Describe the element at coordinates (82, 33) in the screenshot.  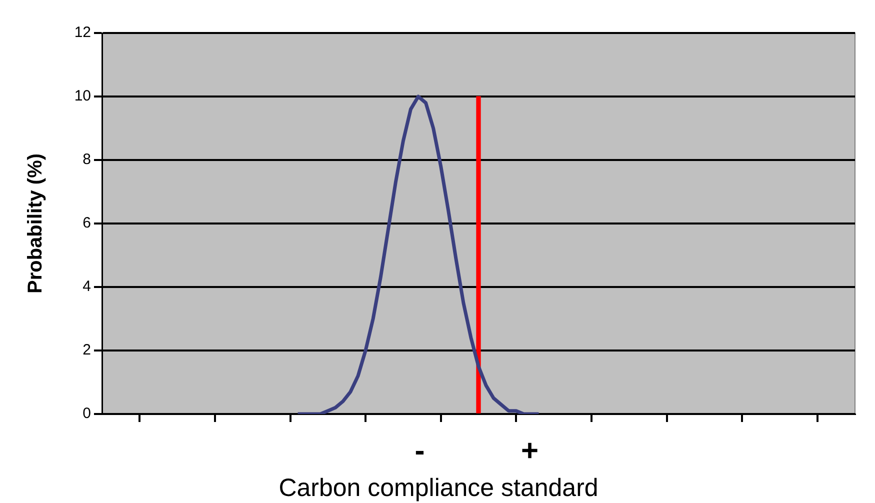
I see `y-tick-label: 12` at that location.